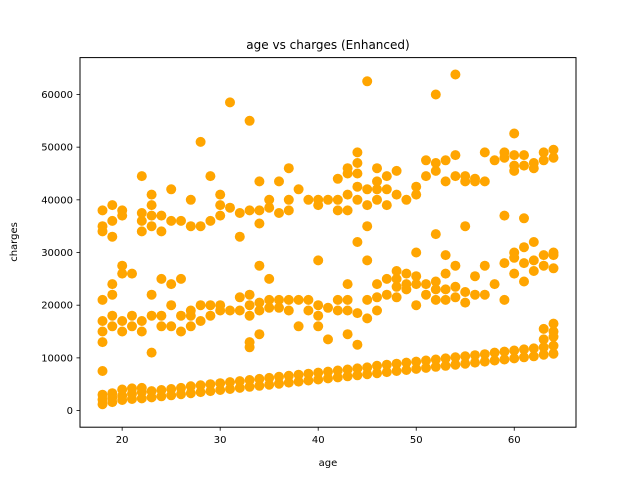  Describe the element at coordinates (318, 436) in the screenshot. I see `x-axis-ticks: 20 30 40 50 60` at that location.